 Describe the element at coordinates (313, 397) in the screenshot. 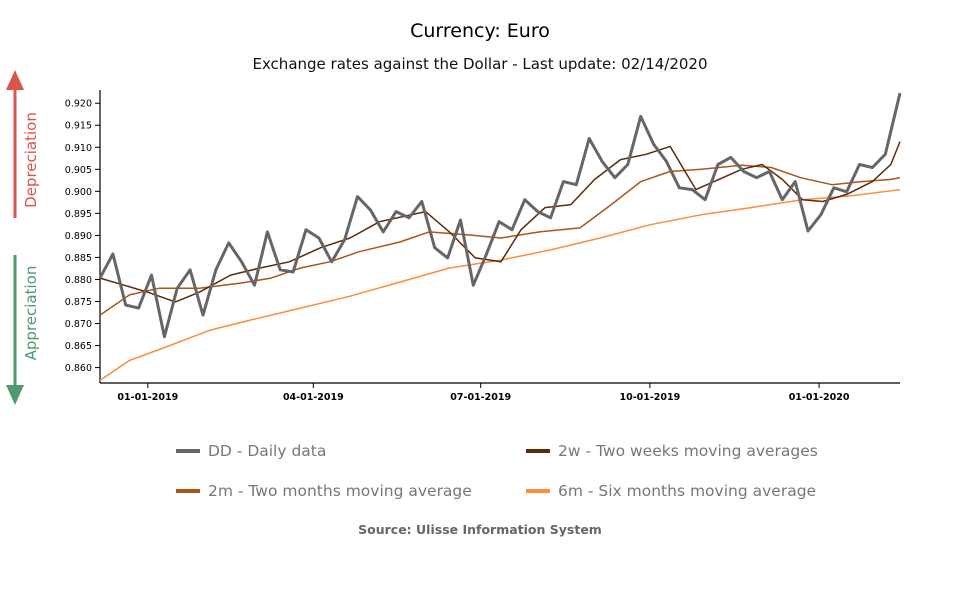

I see `x-tick-label: 04-01-2019` at that location.